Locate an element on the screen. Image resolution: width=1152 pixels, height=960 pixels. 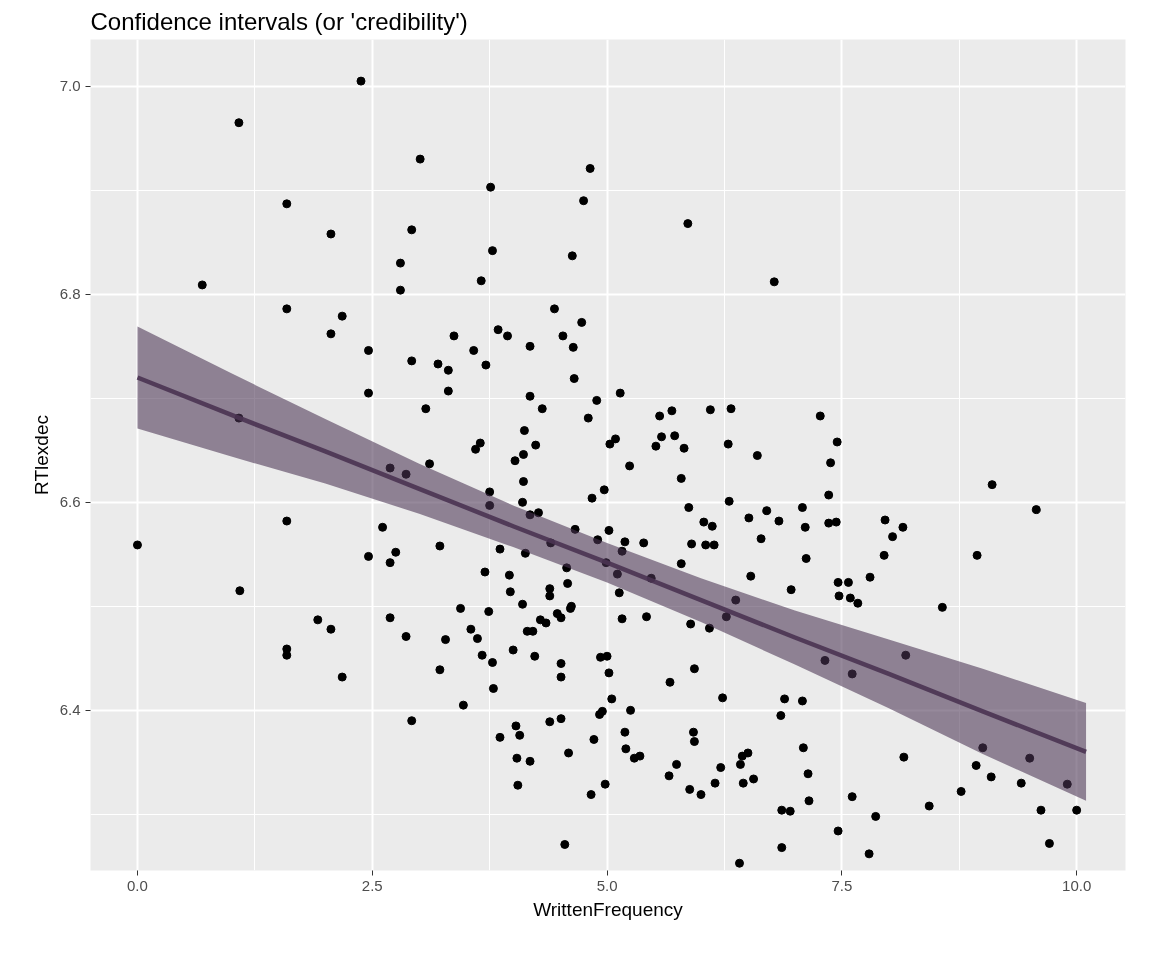
x-tick-label: 5.0 is located at coordinates (607, 885).